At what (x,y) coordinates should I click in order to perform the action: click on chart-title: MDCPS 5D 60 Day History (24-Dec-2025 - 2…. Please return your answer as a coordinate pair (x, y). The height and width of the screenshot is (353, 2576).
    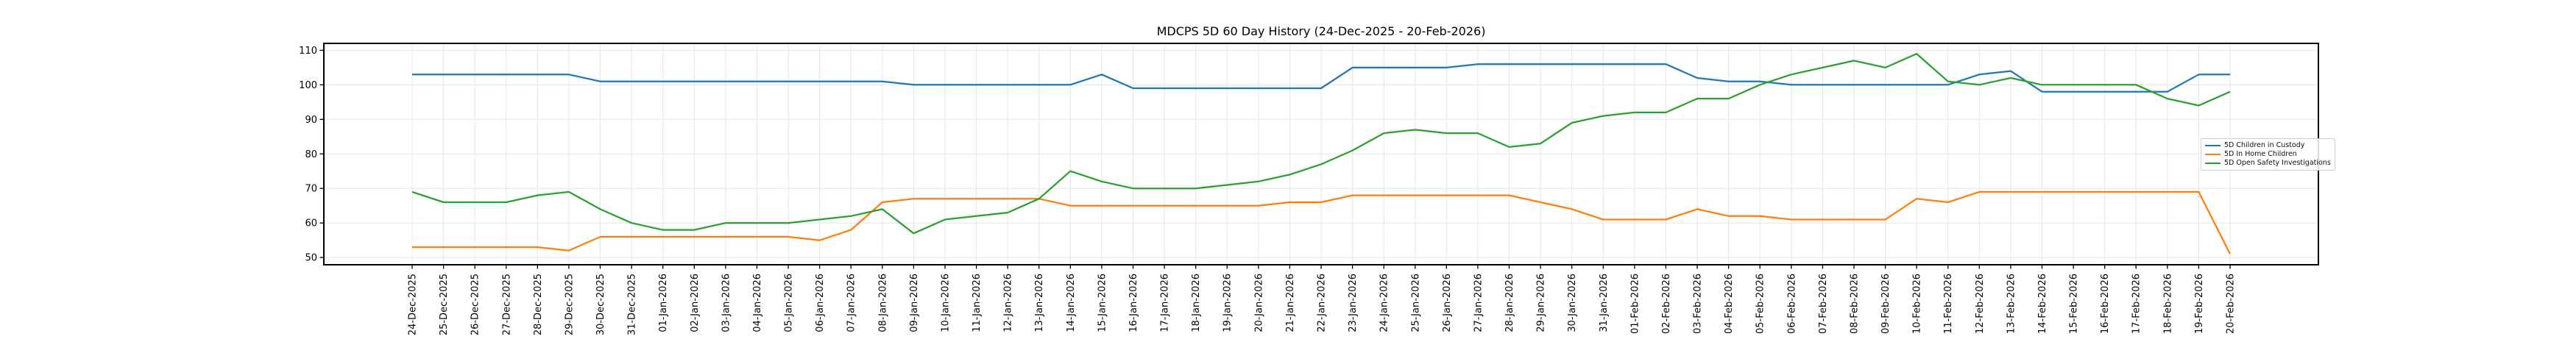
    Looking at the image, I should click on (1321, 31).